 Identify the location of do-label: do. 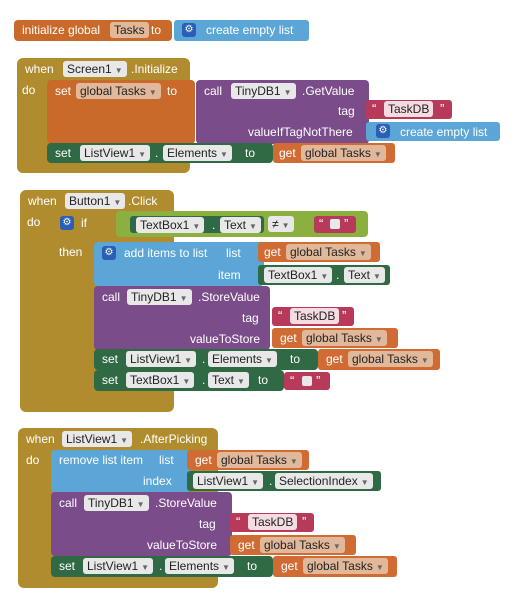
(34, 222).